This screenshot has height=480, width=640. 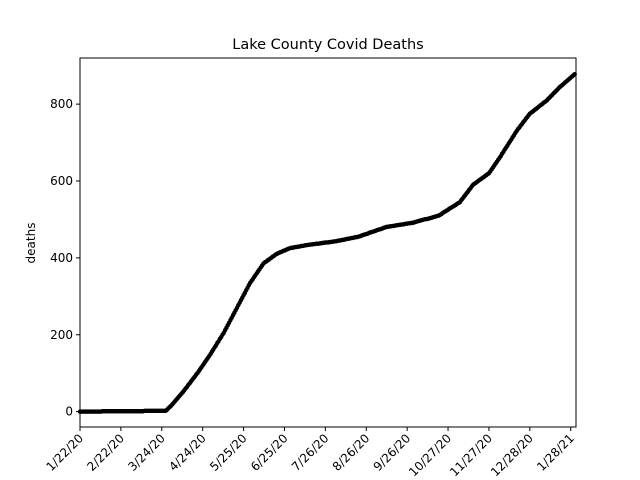 What do you see at coordinates (327, 45) in the screenshot?
I see `chart-title: Lake County Covid Deaths` at bounding box center [327, 45].